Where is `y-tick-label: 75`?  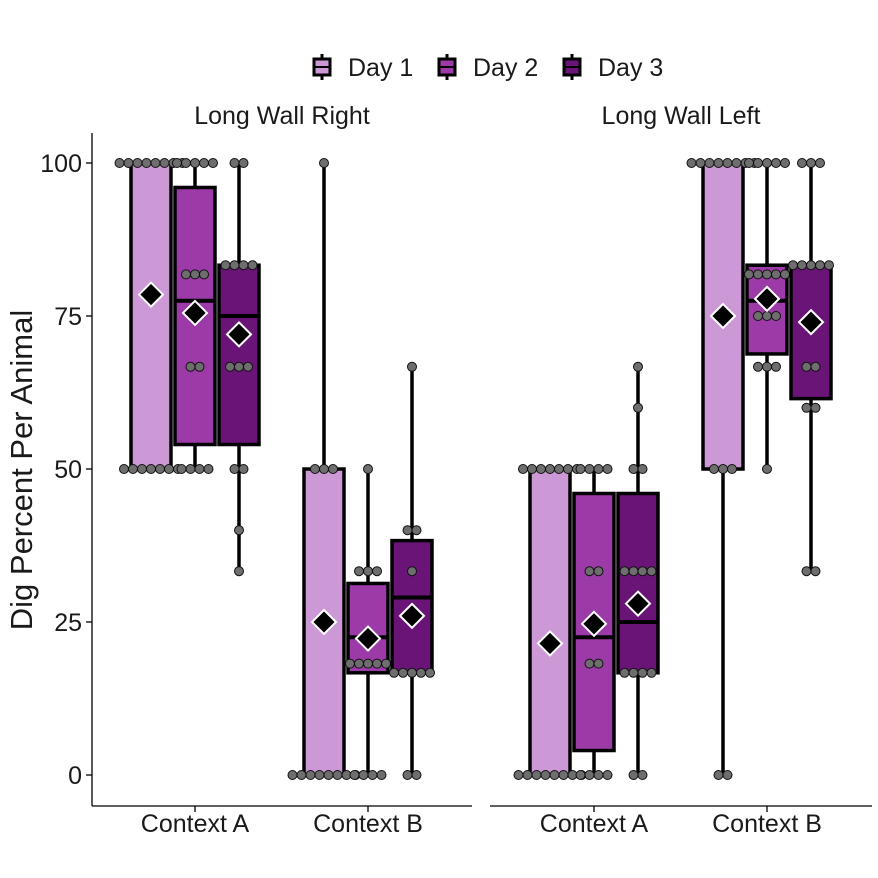
y-tick-label: 75 is located at coordinates (68, 317).